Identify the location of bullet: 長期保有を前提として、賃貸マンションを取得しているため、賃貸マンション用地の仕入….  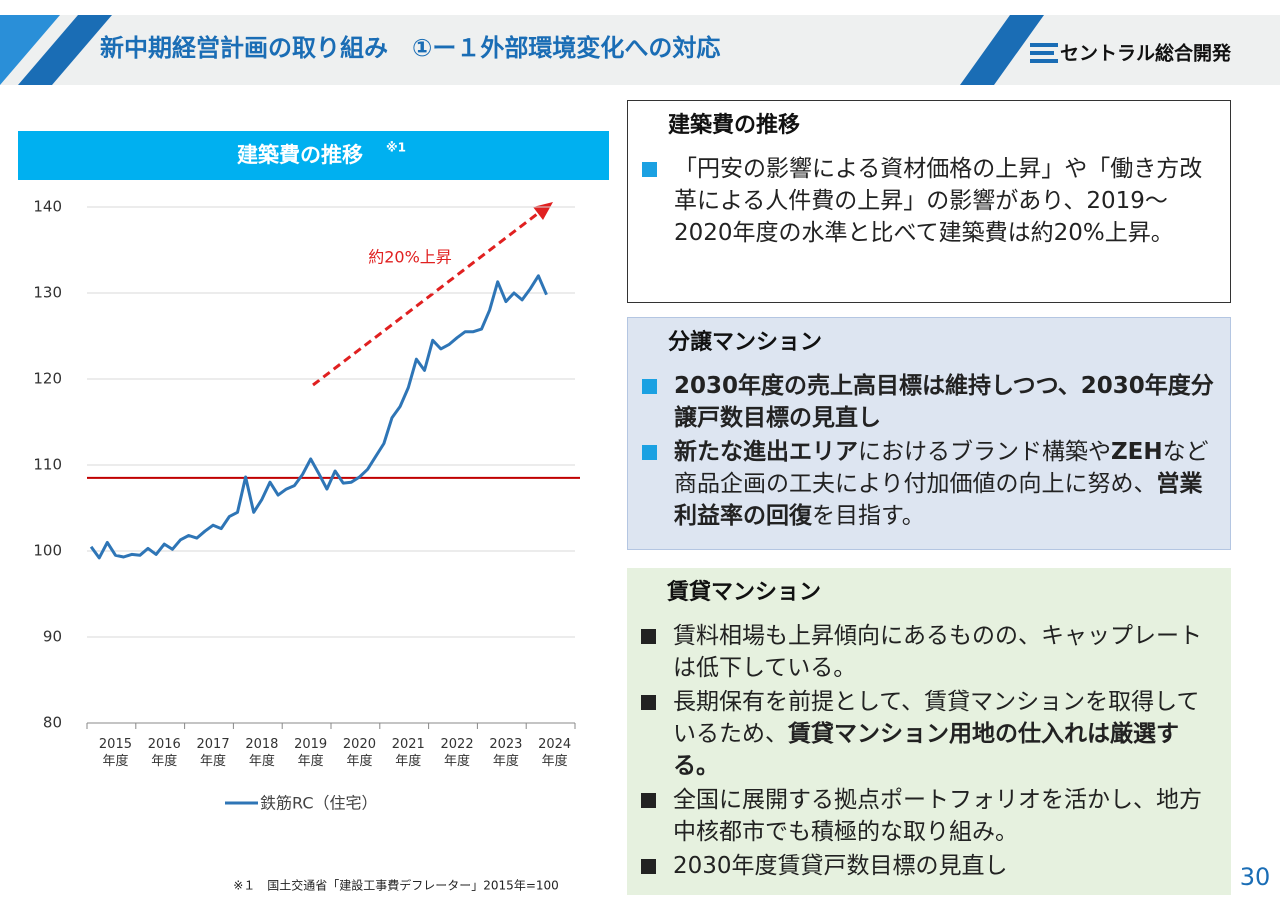
(929, 734).